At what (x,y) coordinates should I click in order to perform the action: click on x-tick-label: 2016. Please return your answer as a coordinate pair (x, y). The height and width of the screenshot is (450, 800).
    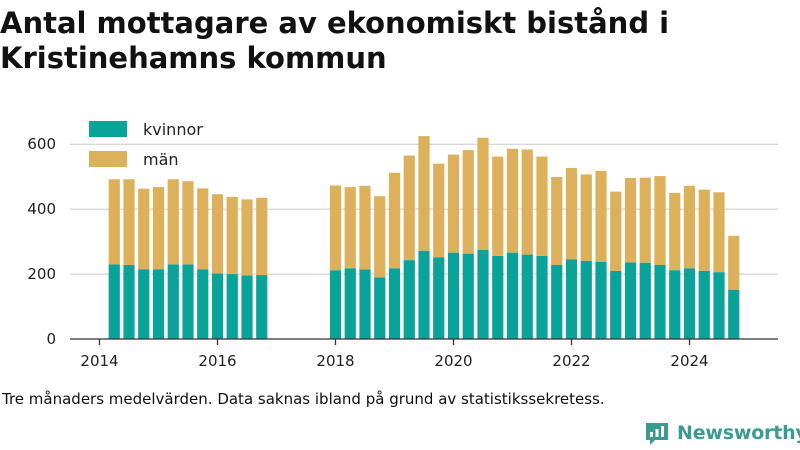
    Looking at the image, I should click on (217, 361).